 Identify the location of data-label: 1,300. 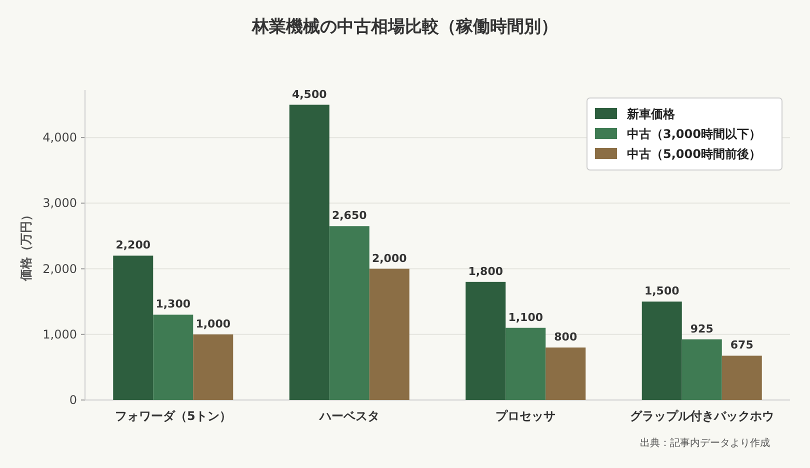
(173, 304).